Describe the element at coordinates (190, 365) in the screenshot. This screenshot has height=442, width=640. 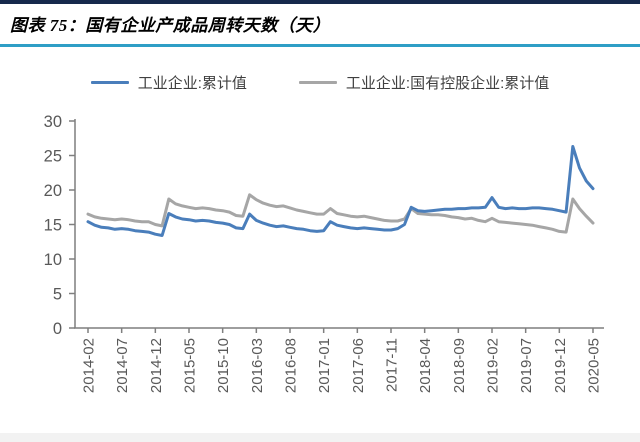
I see `x-axis-label: 2015-05` at that location.